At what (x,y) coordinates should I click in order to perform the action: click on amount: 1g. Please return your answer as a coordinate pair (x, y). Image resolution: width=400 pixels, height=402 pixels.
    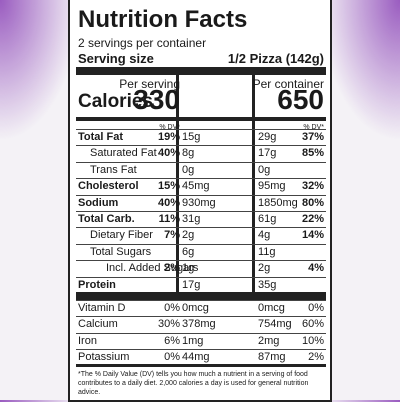
    Looking at the image, I should click on (188, 268).